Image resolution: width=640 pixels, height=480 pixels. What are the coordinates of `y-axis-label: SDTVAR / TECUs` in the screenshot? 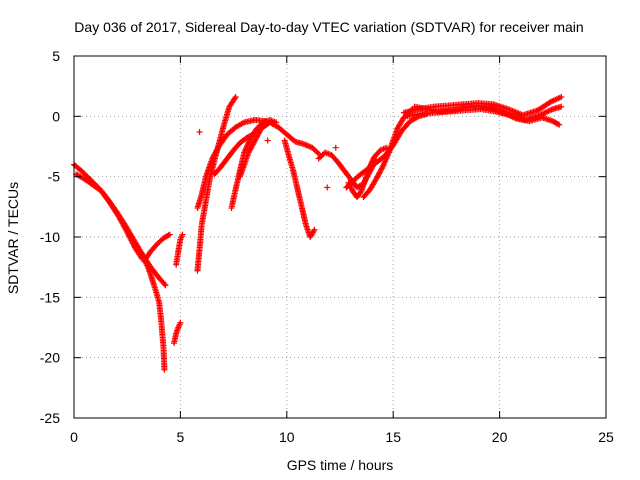 It's located at (13, 238).